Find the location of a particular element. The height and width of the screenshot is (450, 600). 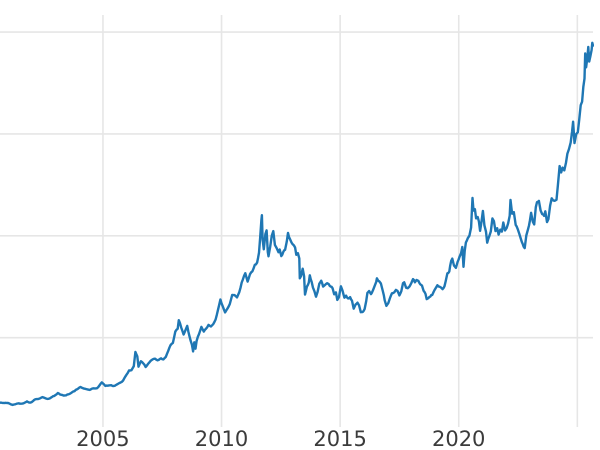

x-tick-label-2020: 2020 is located at coordinates (458, 438).